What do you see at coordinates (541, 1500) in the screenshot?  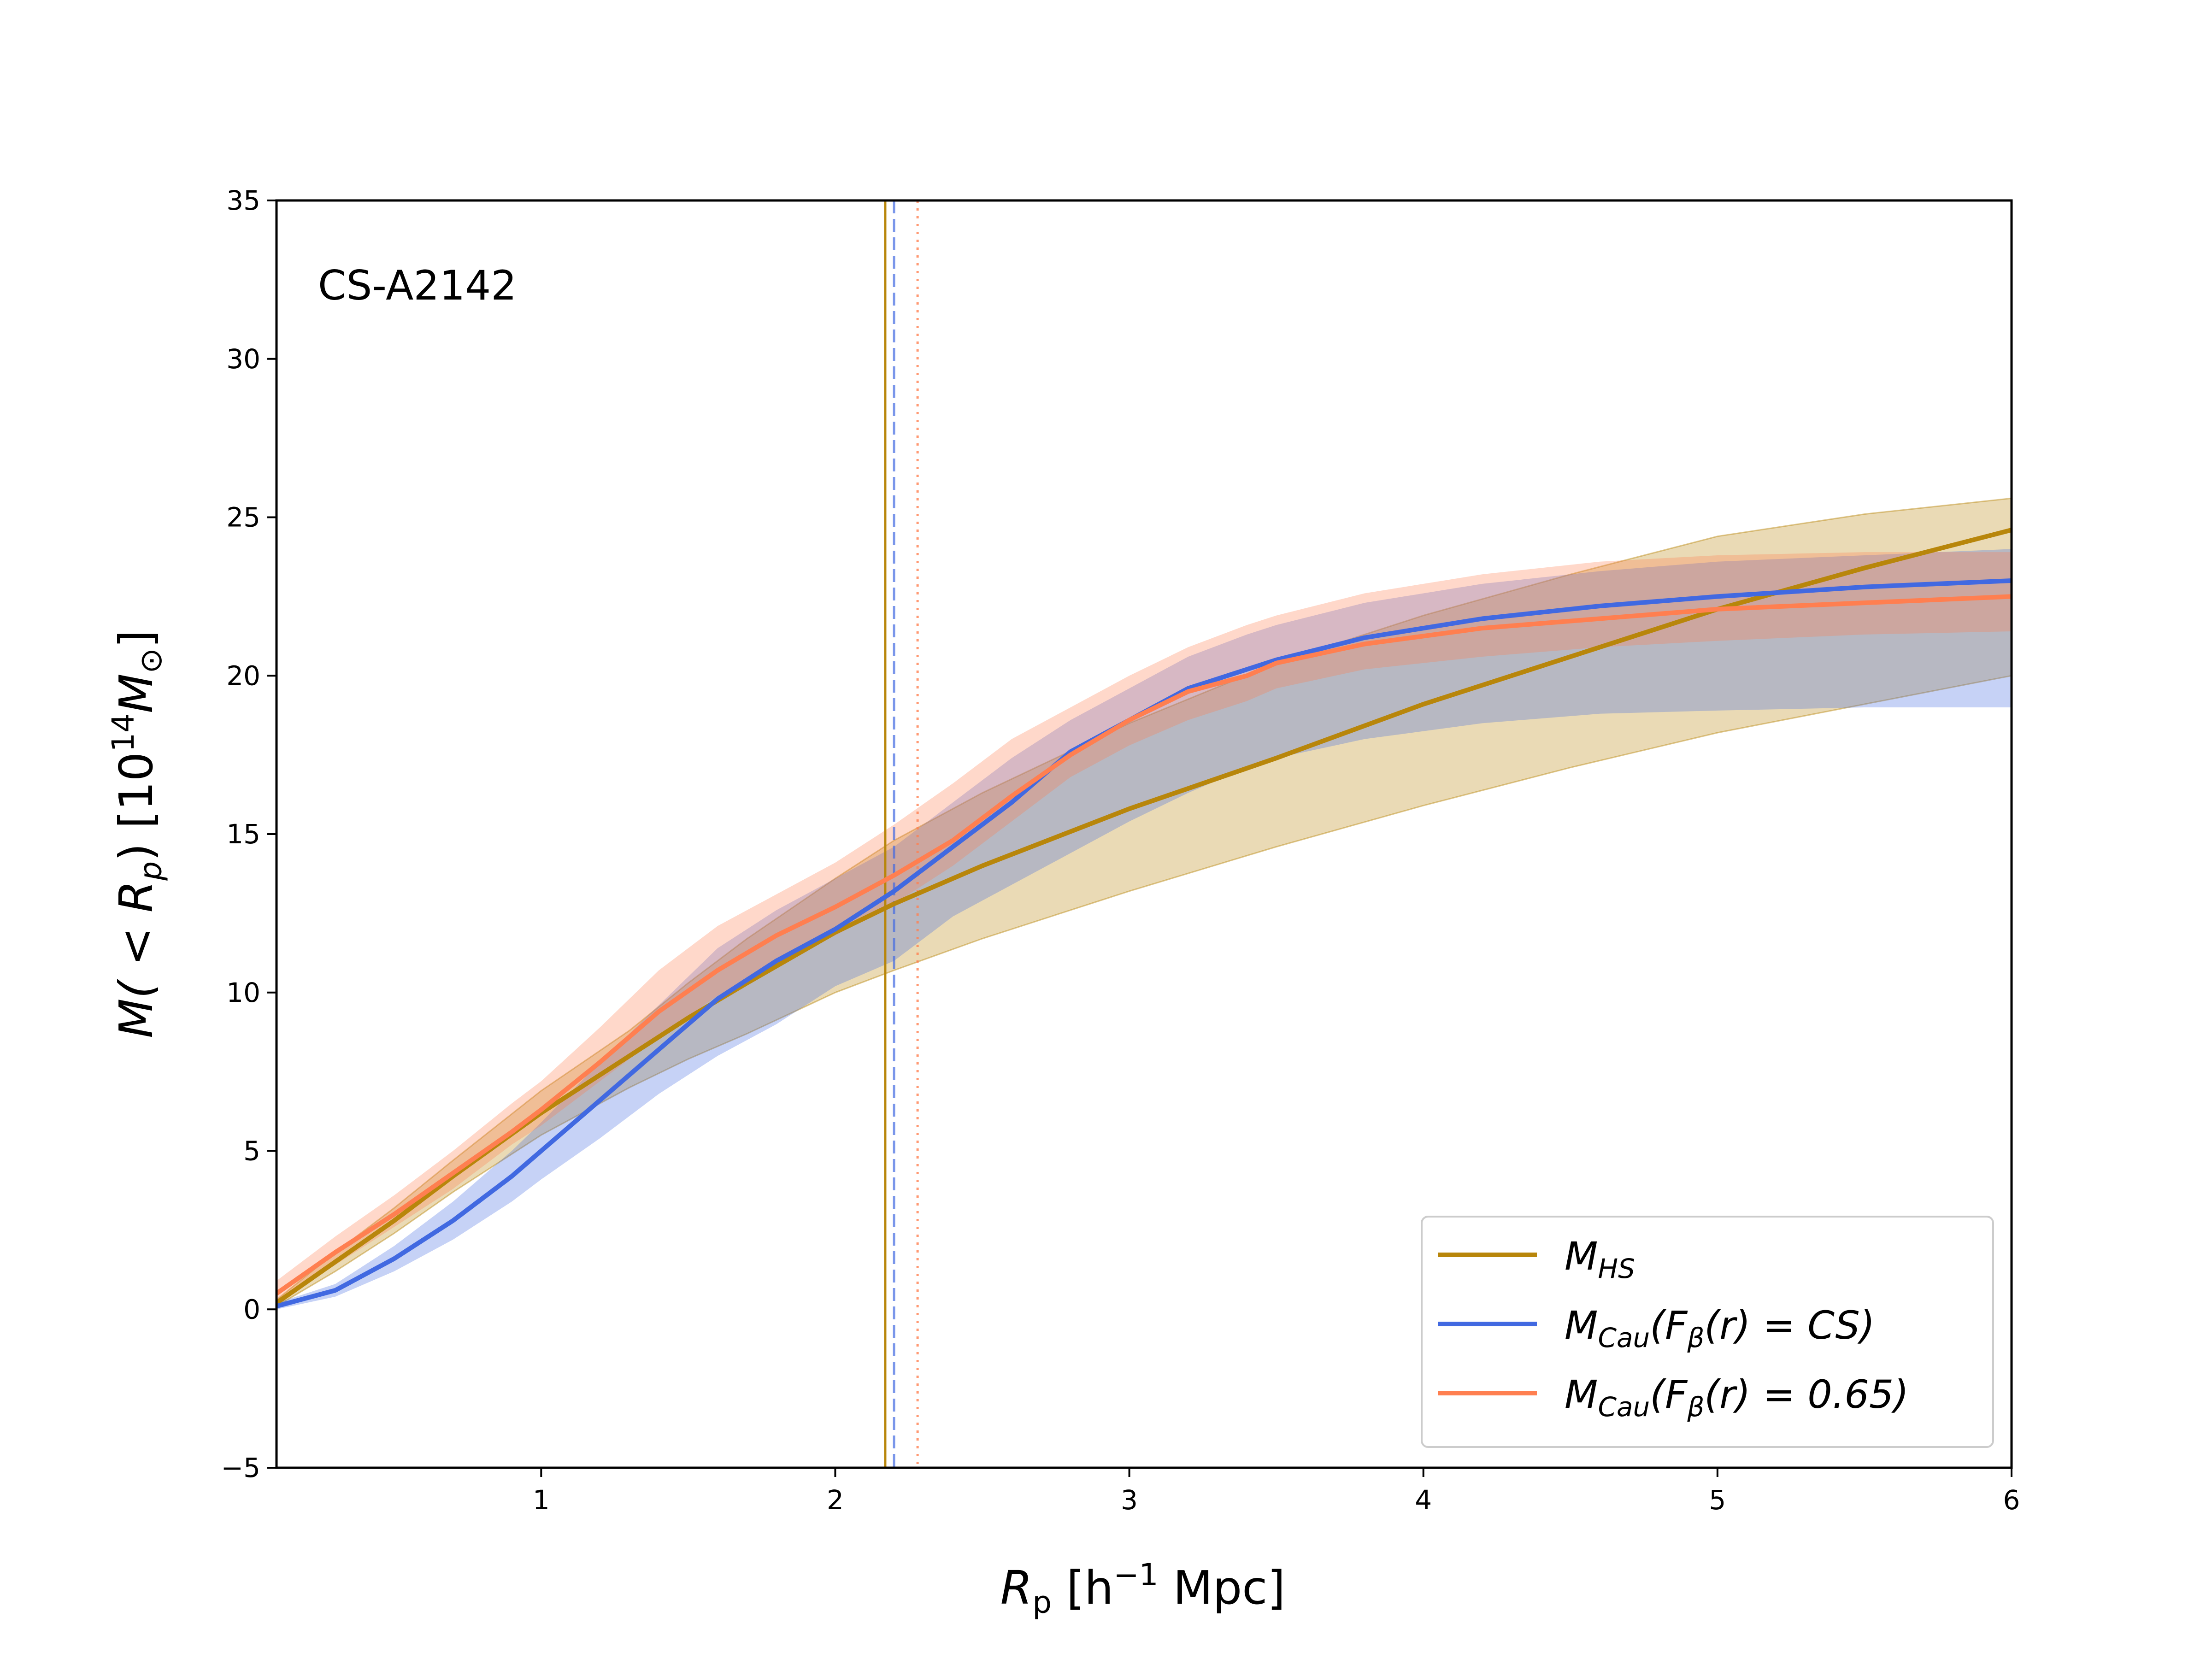 I see `x-tick-label: 1` at bounding box center [541, 1500].